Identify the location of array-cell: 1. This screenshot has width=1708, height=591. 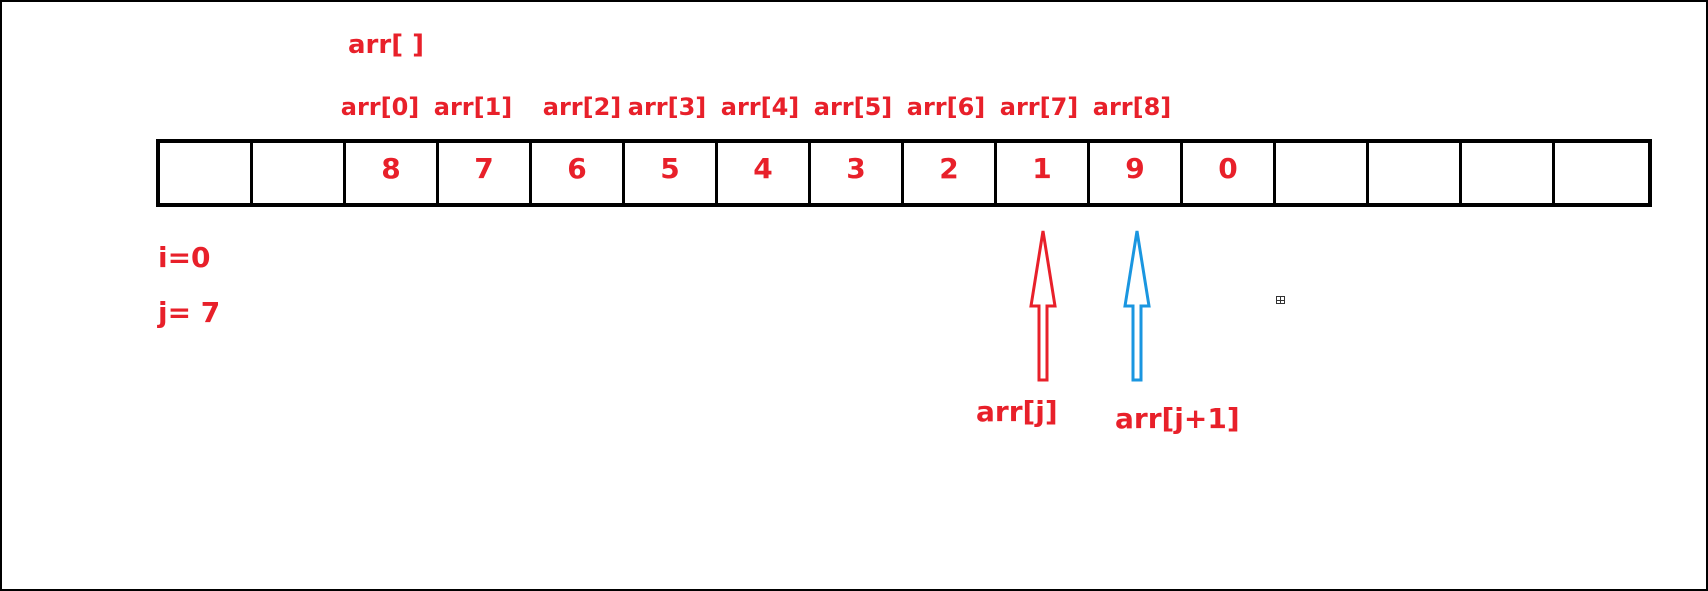
(1043, 173).